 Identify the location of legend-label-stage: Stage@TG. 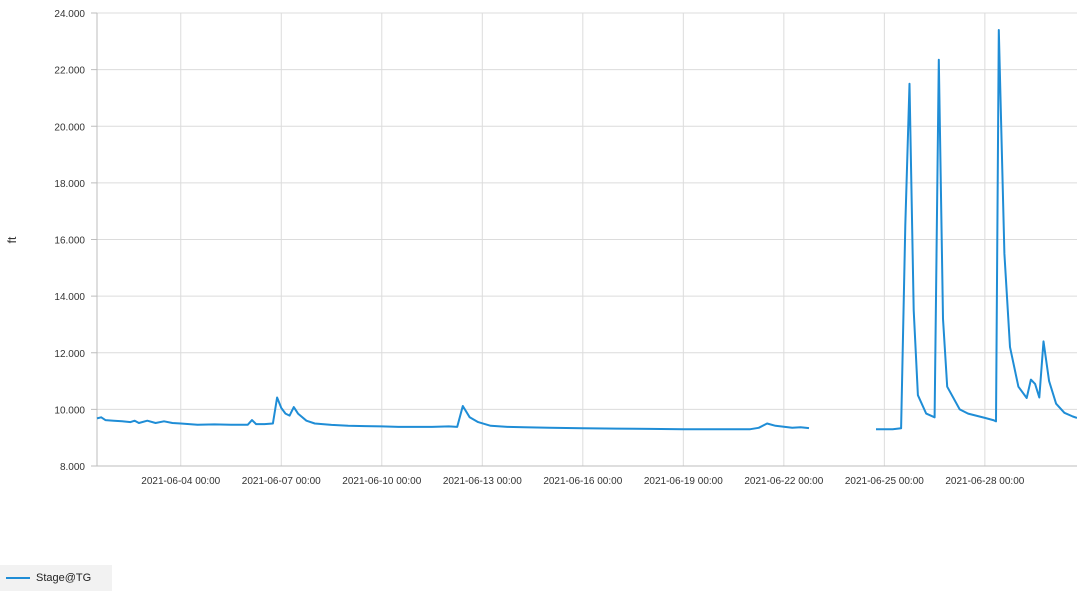
(64, 578).